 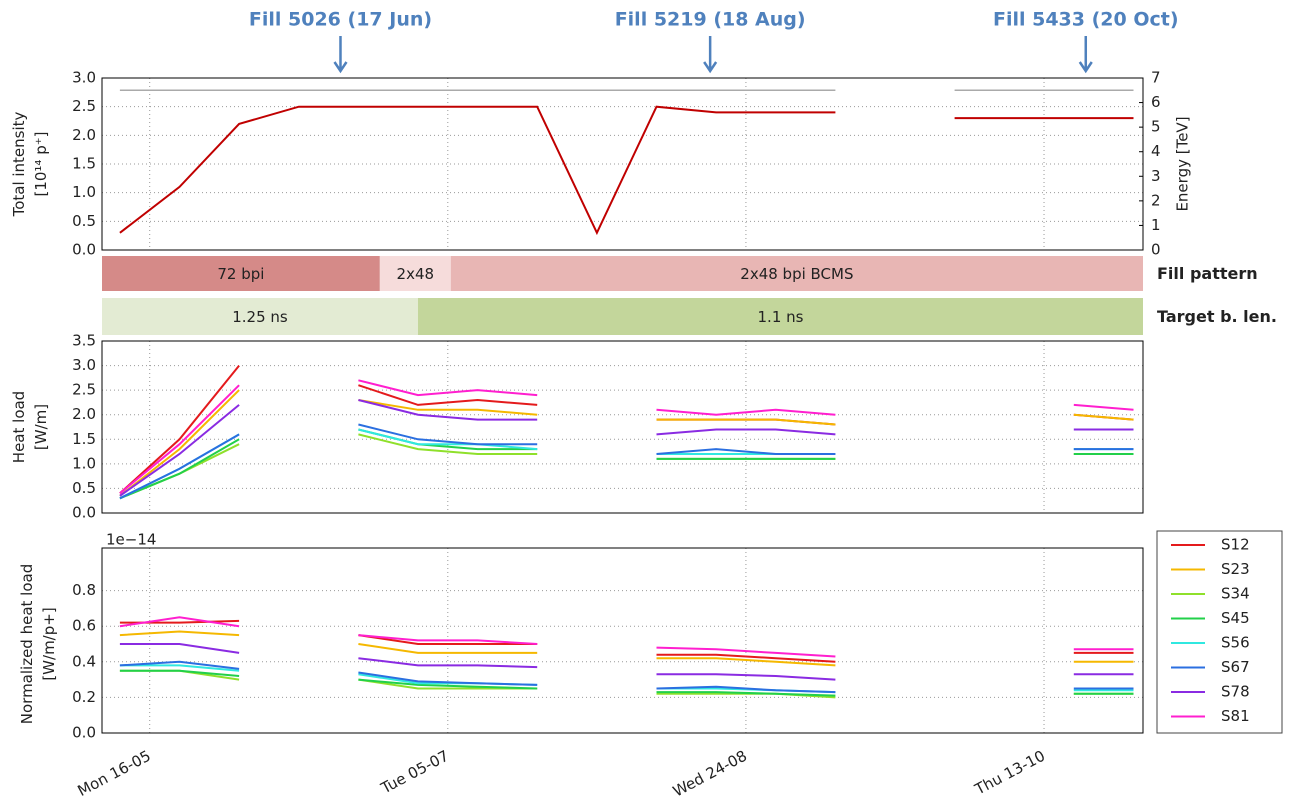 What do you see at coordinates (1156, 176) in the screenshot?
I see `y2-tick-label: 3` at bounding box center [1156, 176].